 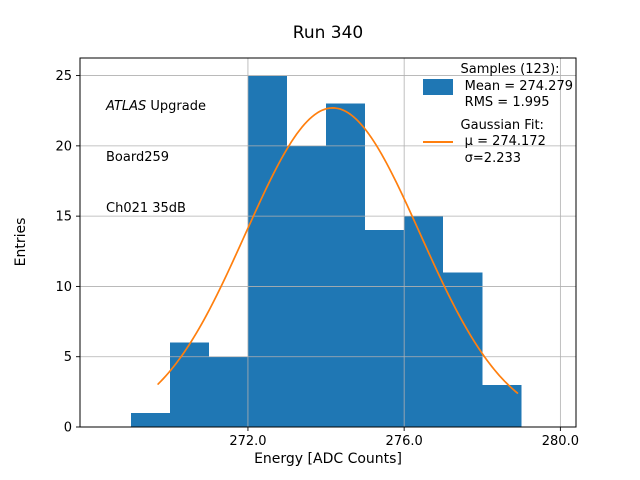 I want to click on legend-fit-sigma: σ=2.233, so click(x=491, y=158).